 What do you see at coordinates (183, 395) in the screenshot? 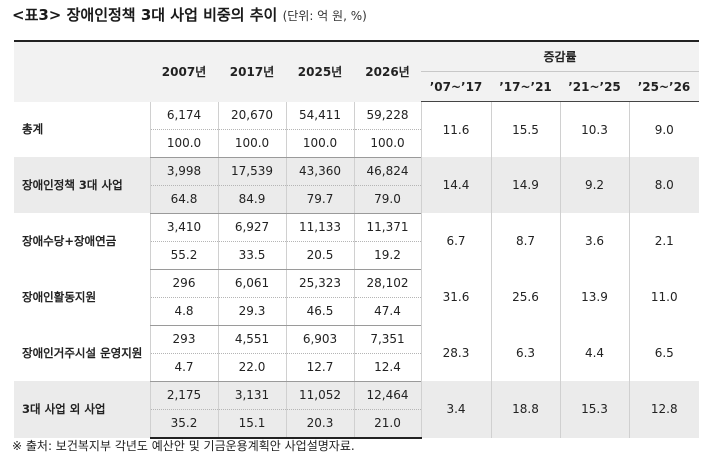
I see `value-cell: 2,175` at bounding box center [183, 395].